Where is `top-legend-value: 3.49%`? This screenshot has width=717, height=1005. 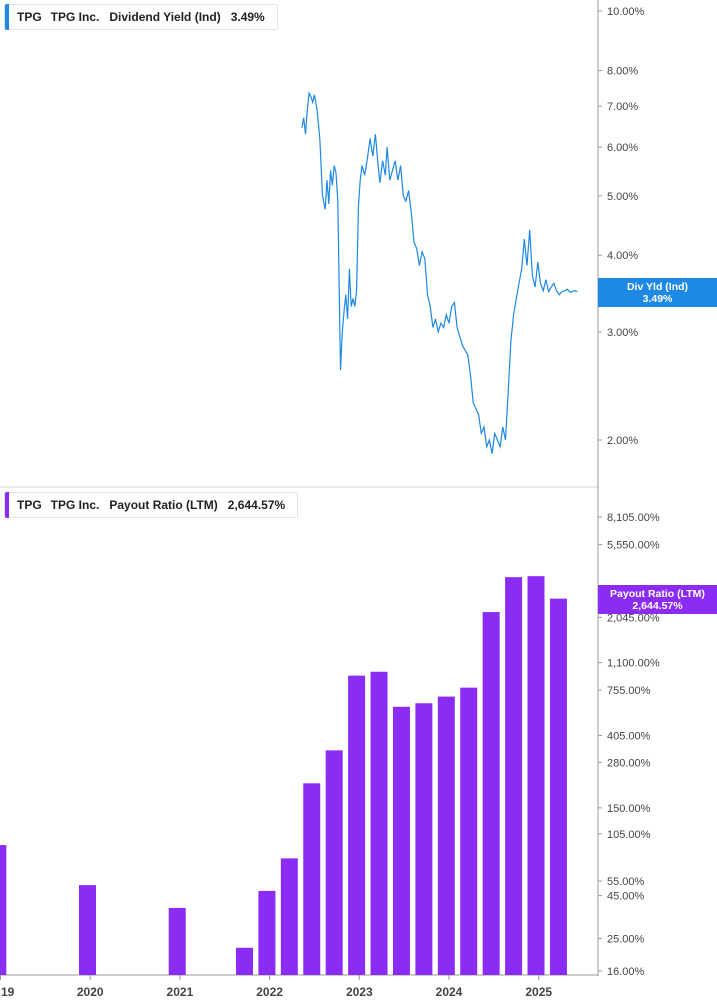 top-legend-value: 3.49% is located at coordinates (247, 17).